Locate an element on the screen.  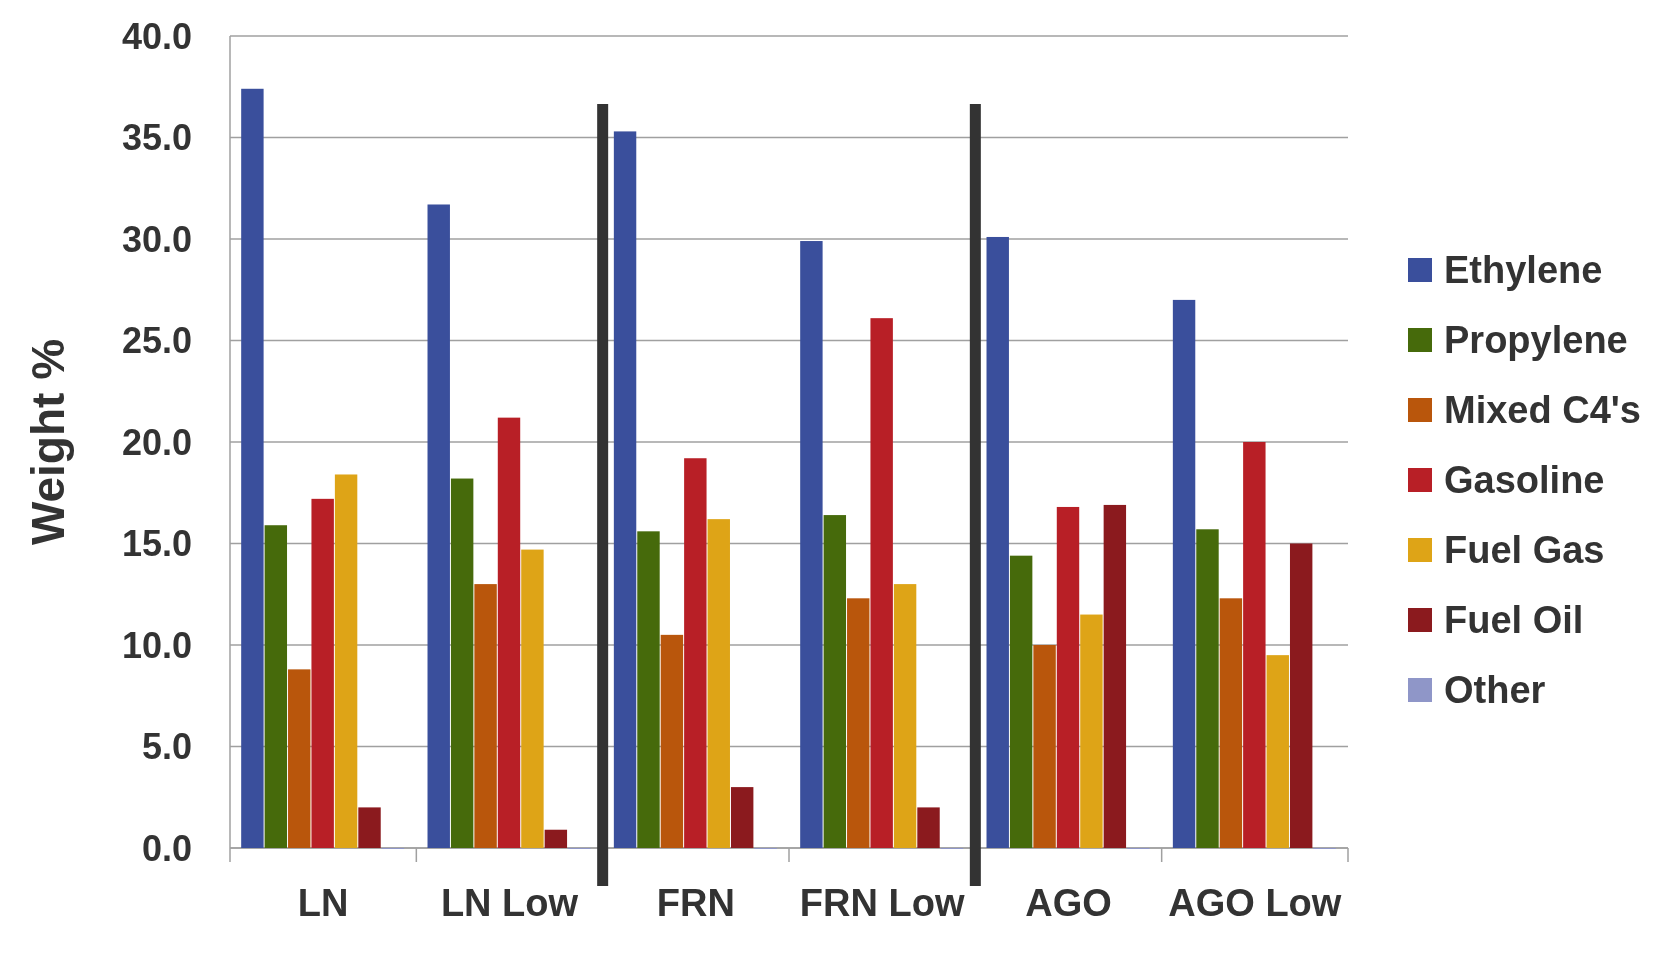
x-tick-label: LN is located at coordinates (323, 903).